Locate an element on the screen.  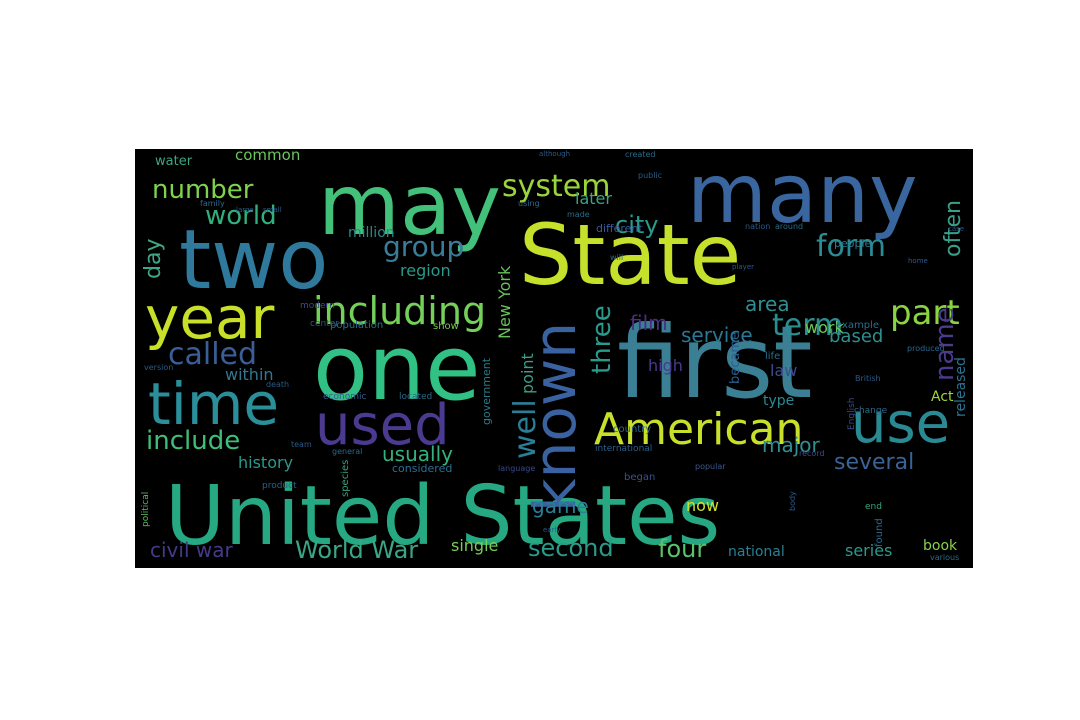
word-change: change is located at coordinates (871, 411).